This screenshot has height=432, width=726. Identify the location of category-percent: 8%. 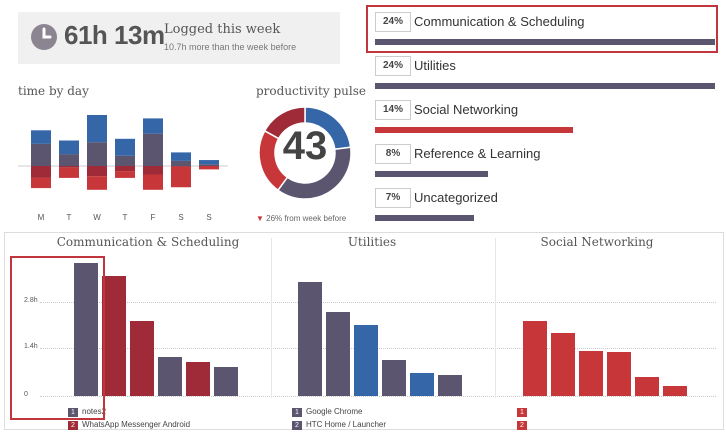
(393, 154).